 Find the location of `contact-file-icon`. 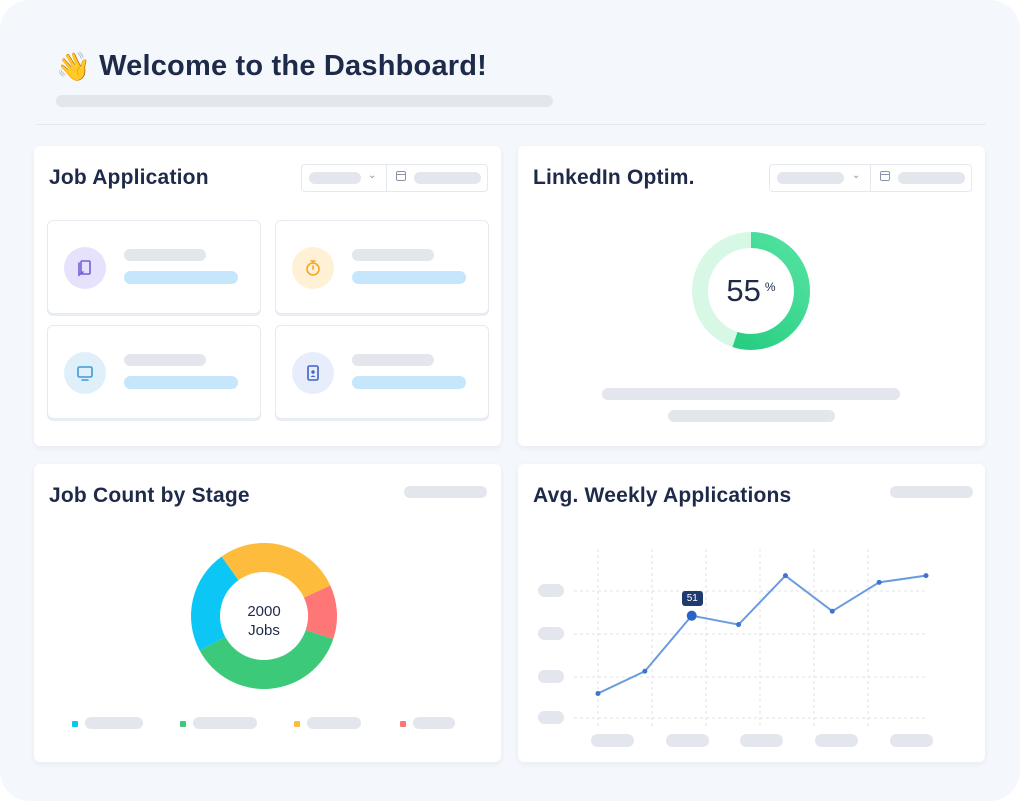

contact-file-icon is located at coordinates (313, 373).